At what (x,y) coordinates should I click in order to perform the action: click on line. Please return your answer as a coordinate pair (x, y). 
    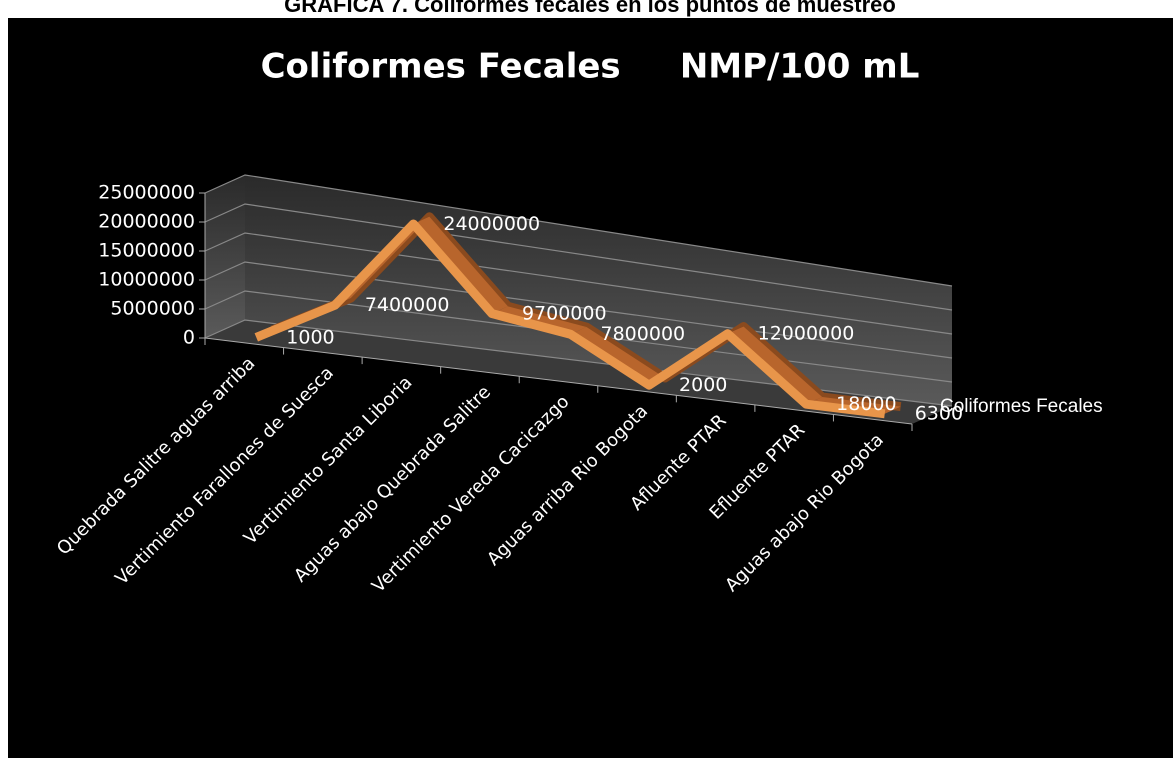
    Looking at the image, I should click on (570, 319).